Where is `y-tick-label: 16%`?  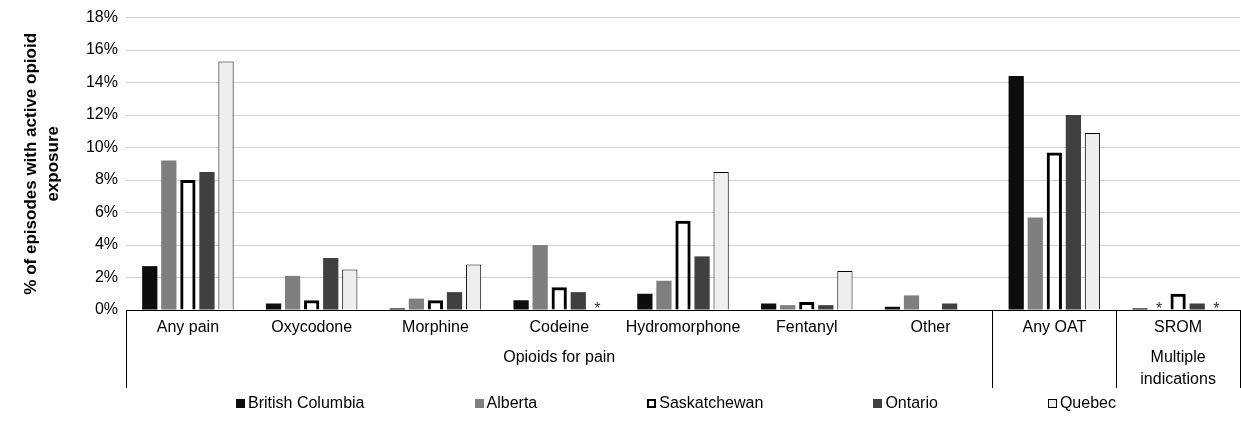 y-tick-label: 16% is located at coordinates (101, 49).